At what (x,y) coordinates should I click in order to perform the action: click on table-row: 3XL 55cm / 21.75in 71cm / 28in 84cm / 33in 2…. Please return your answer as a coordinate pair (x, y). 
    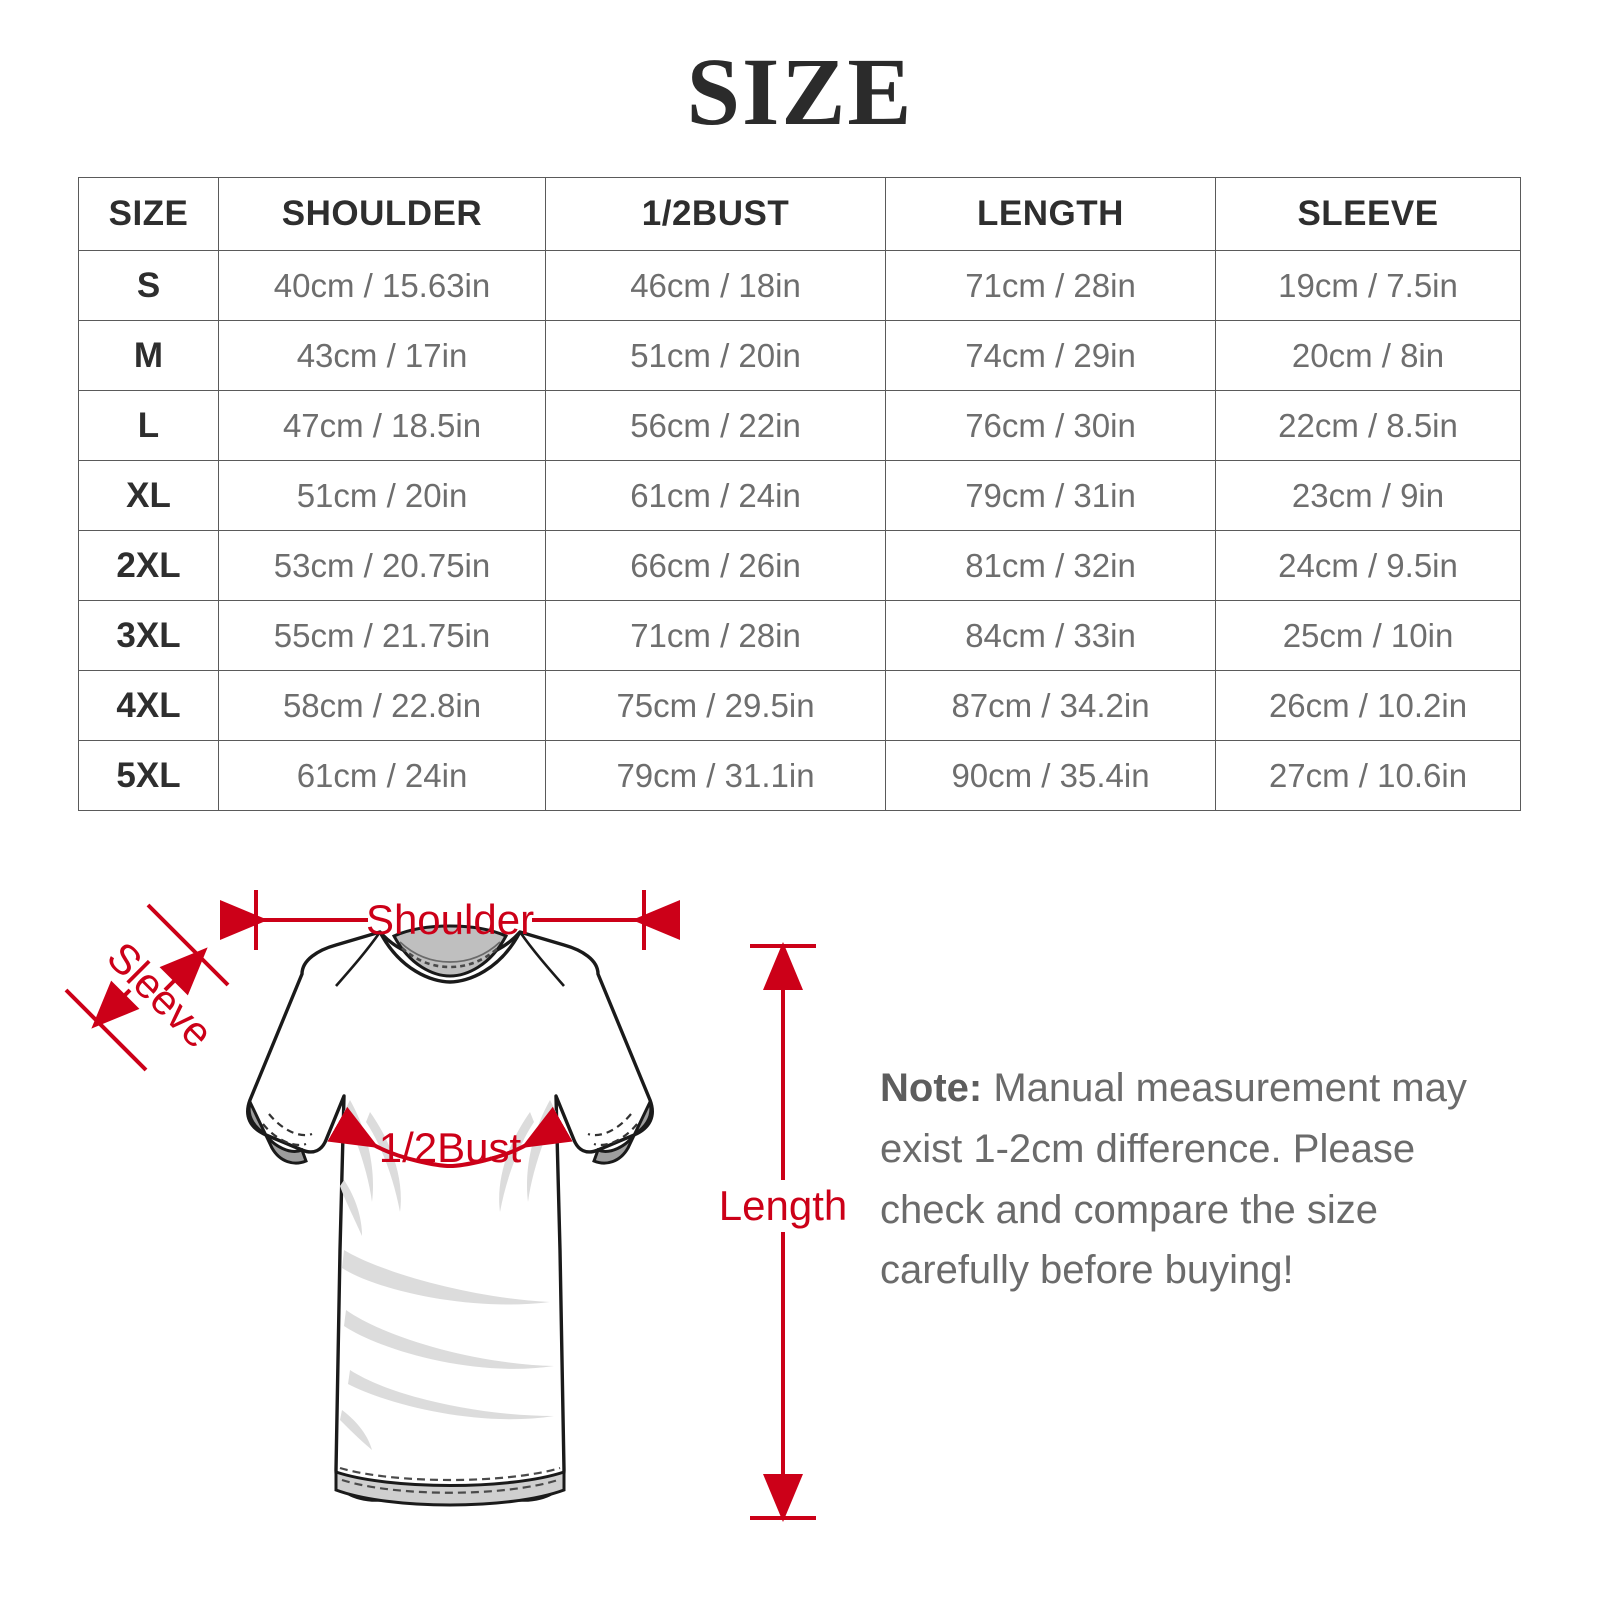
    Looking at the image, I should click on (799, 635).